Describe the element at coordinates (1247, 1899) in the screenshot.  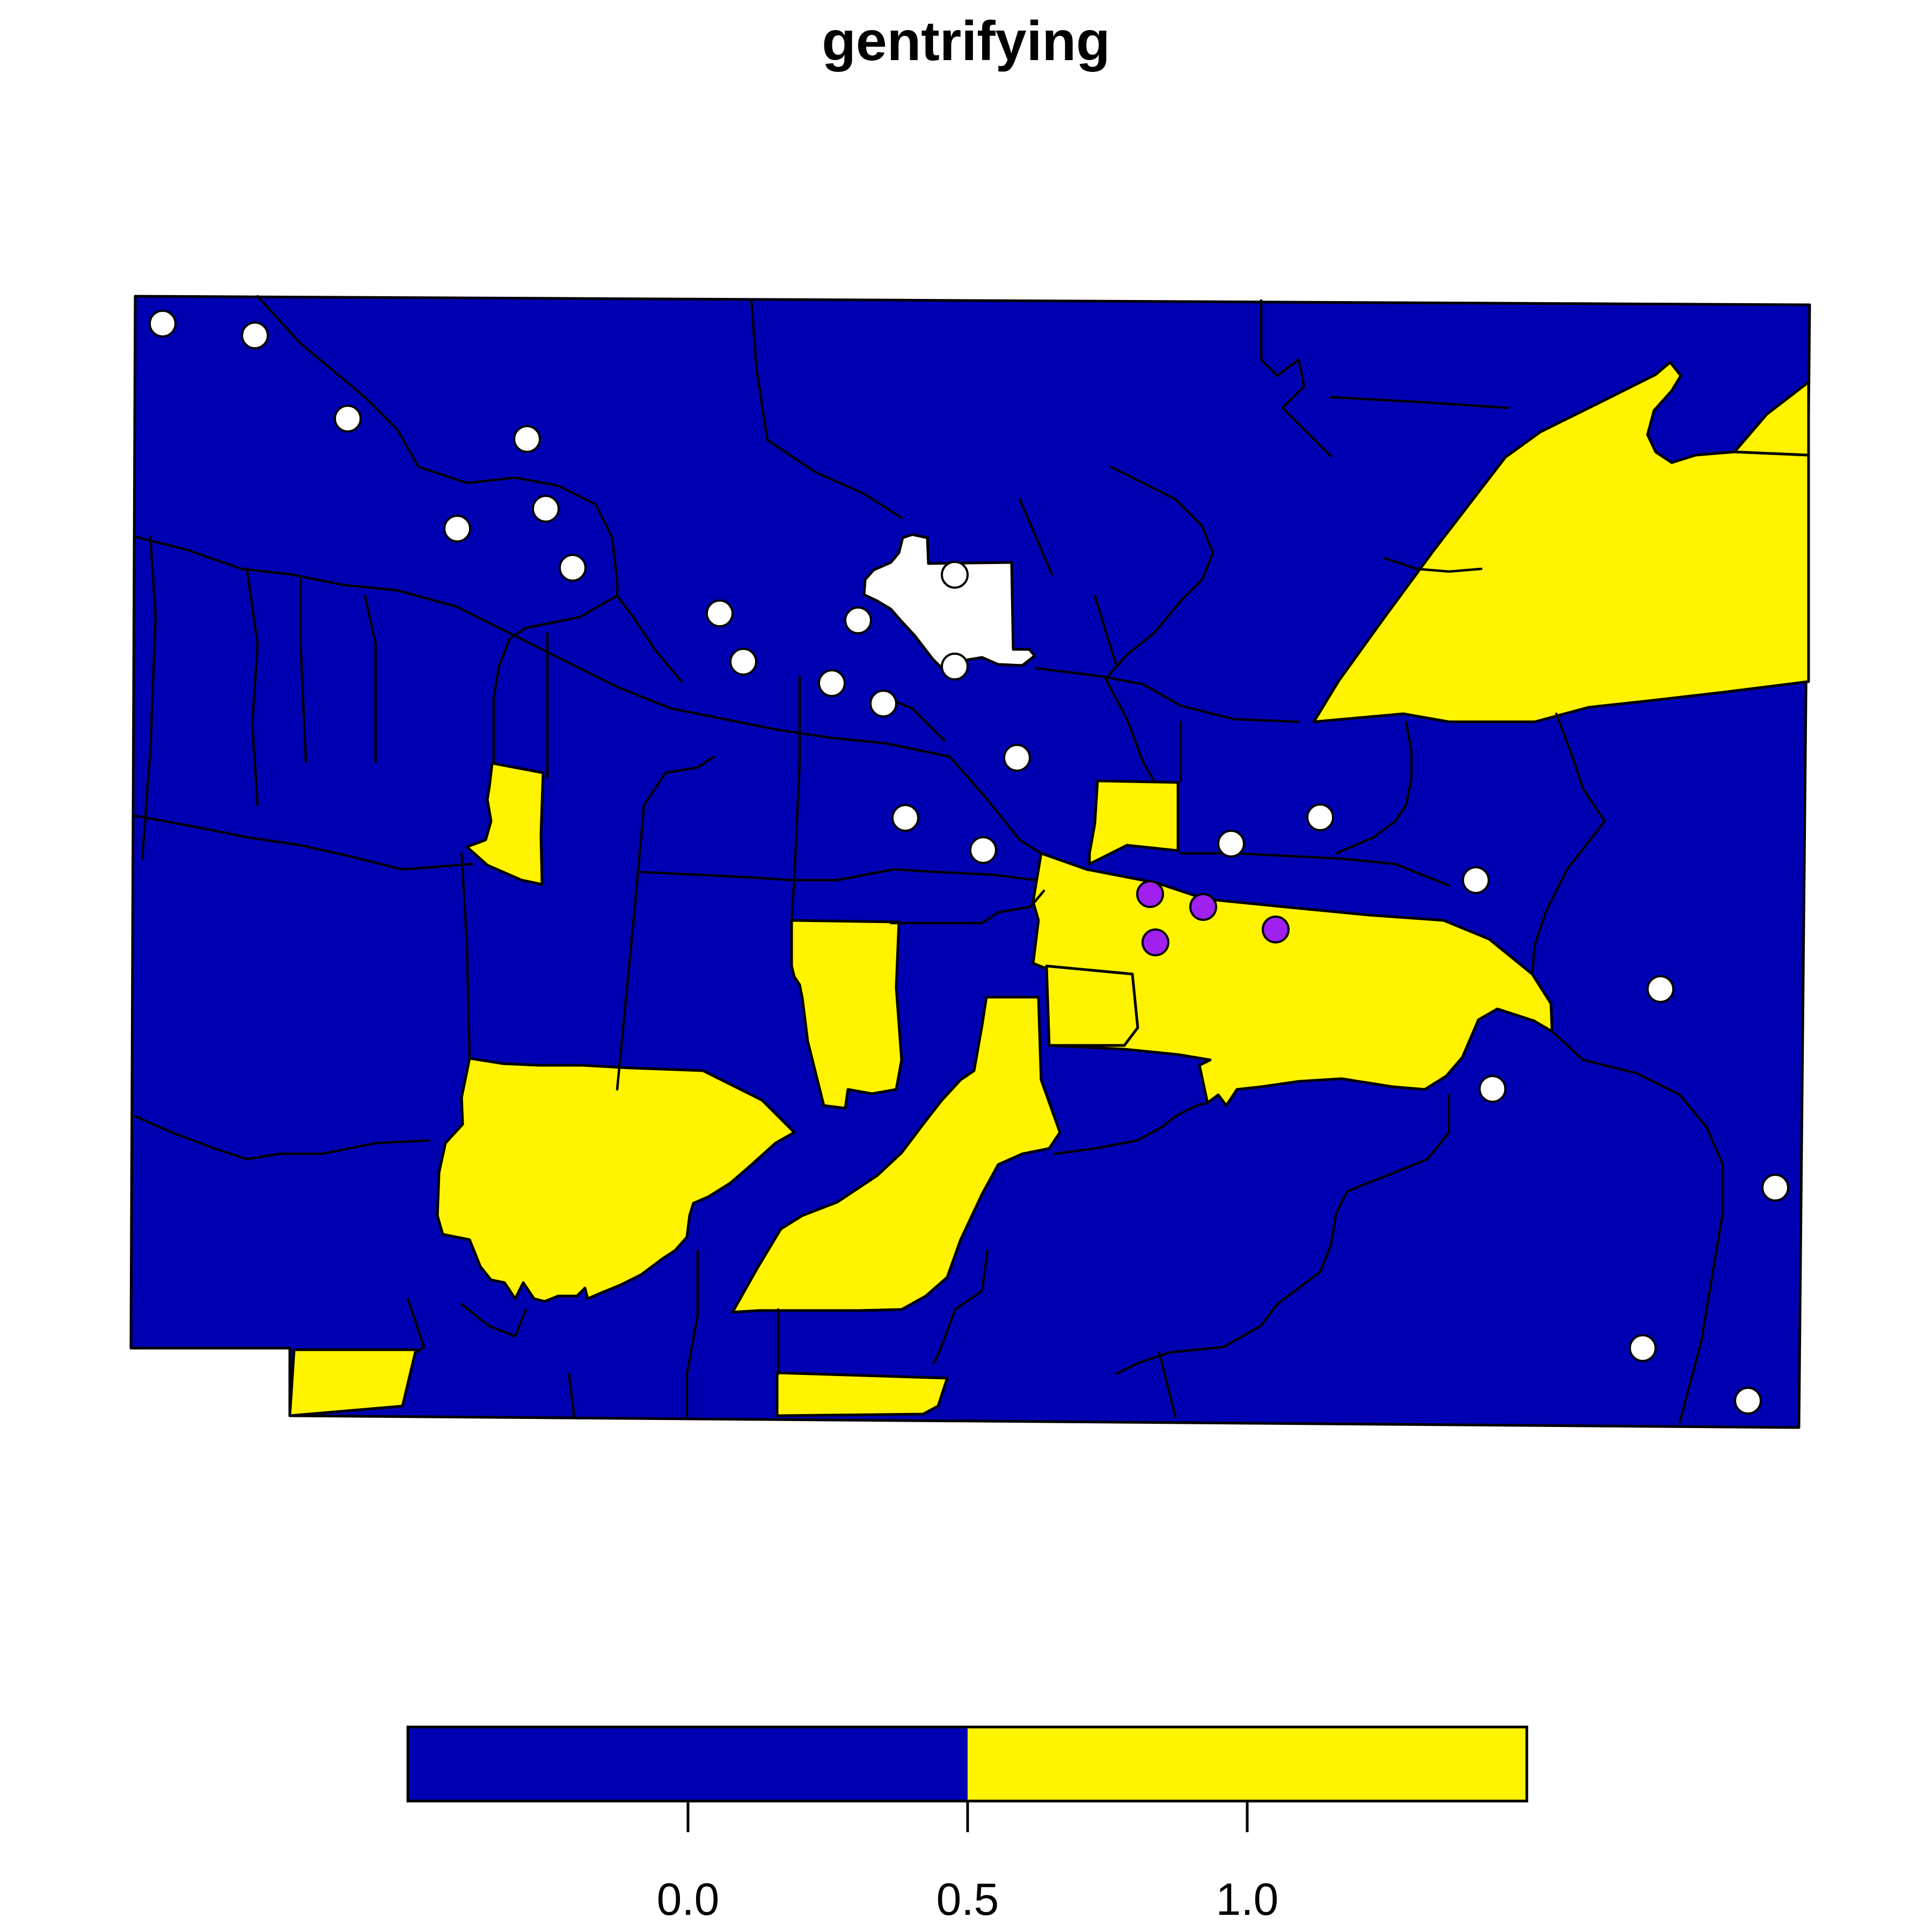
I see `legend-tick-label-2: 1.0` at that location.